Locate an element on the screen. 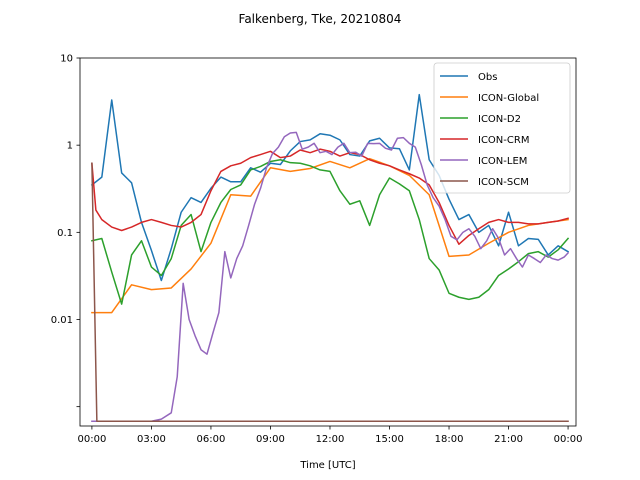  legend-label: ICON-LEM is located at coordinates (502, 161).